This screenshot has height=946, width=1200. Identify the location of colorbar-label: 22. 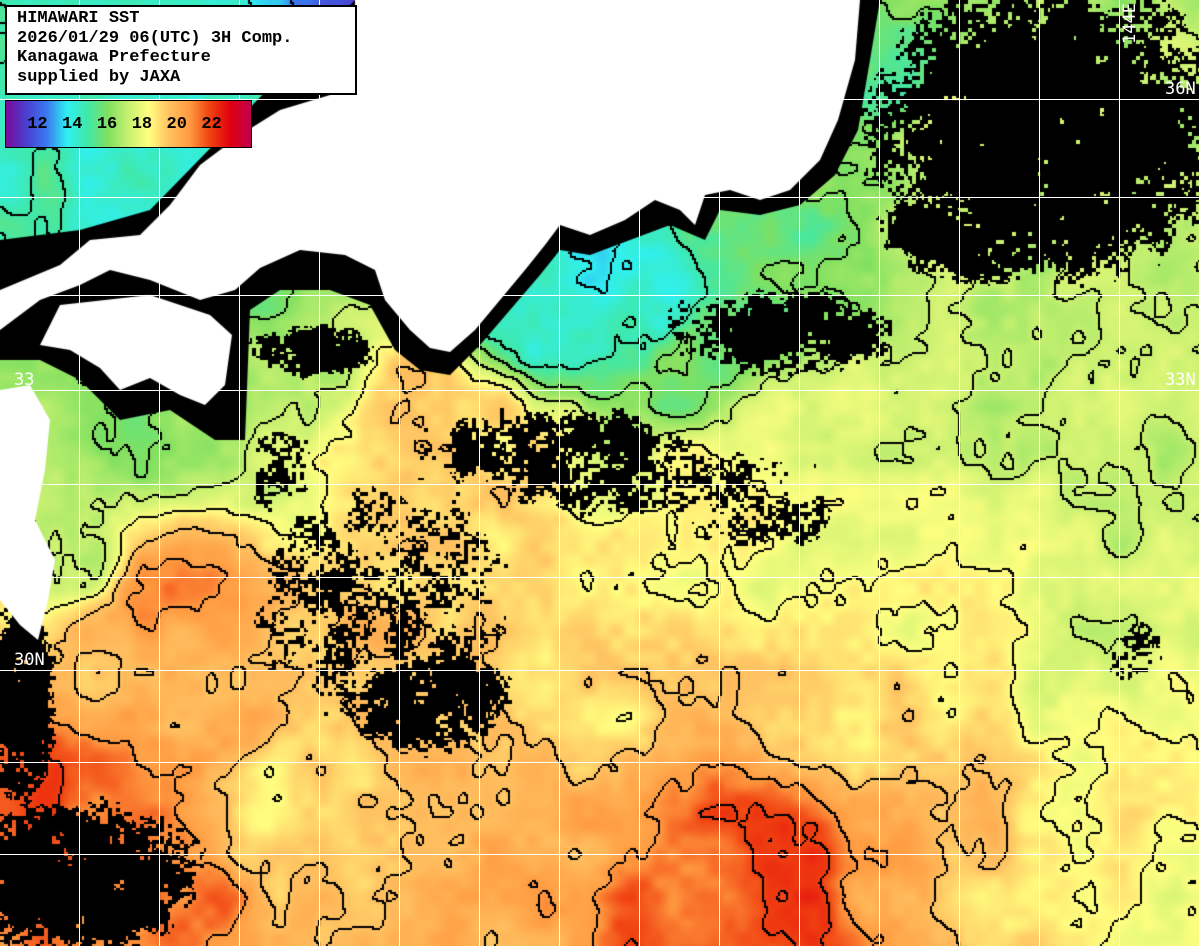
(211, 124).